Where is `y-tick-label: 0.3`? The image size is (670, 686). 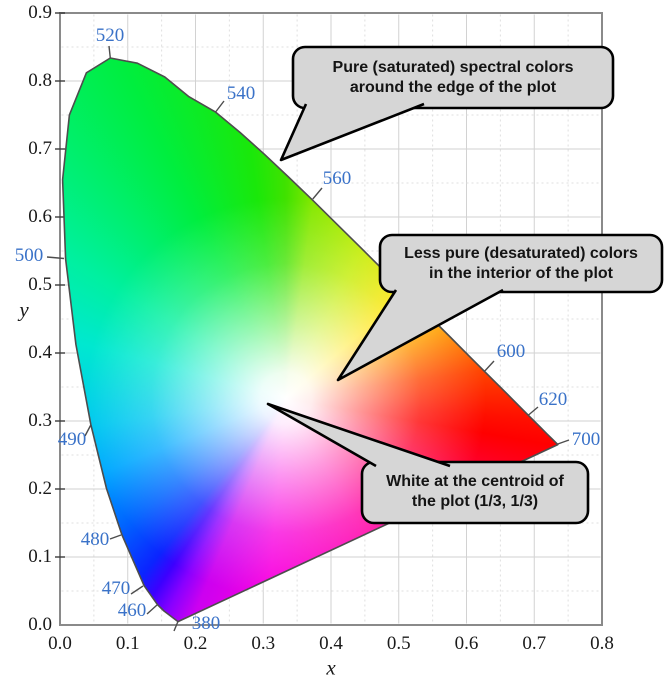 y-tick-label: 0.3 is located at coordinates (40, 420).